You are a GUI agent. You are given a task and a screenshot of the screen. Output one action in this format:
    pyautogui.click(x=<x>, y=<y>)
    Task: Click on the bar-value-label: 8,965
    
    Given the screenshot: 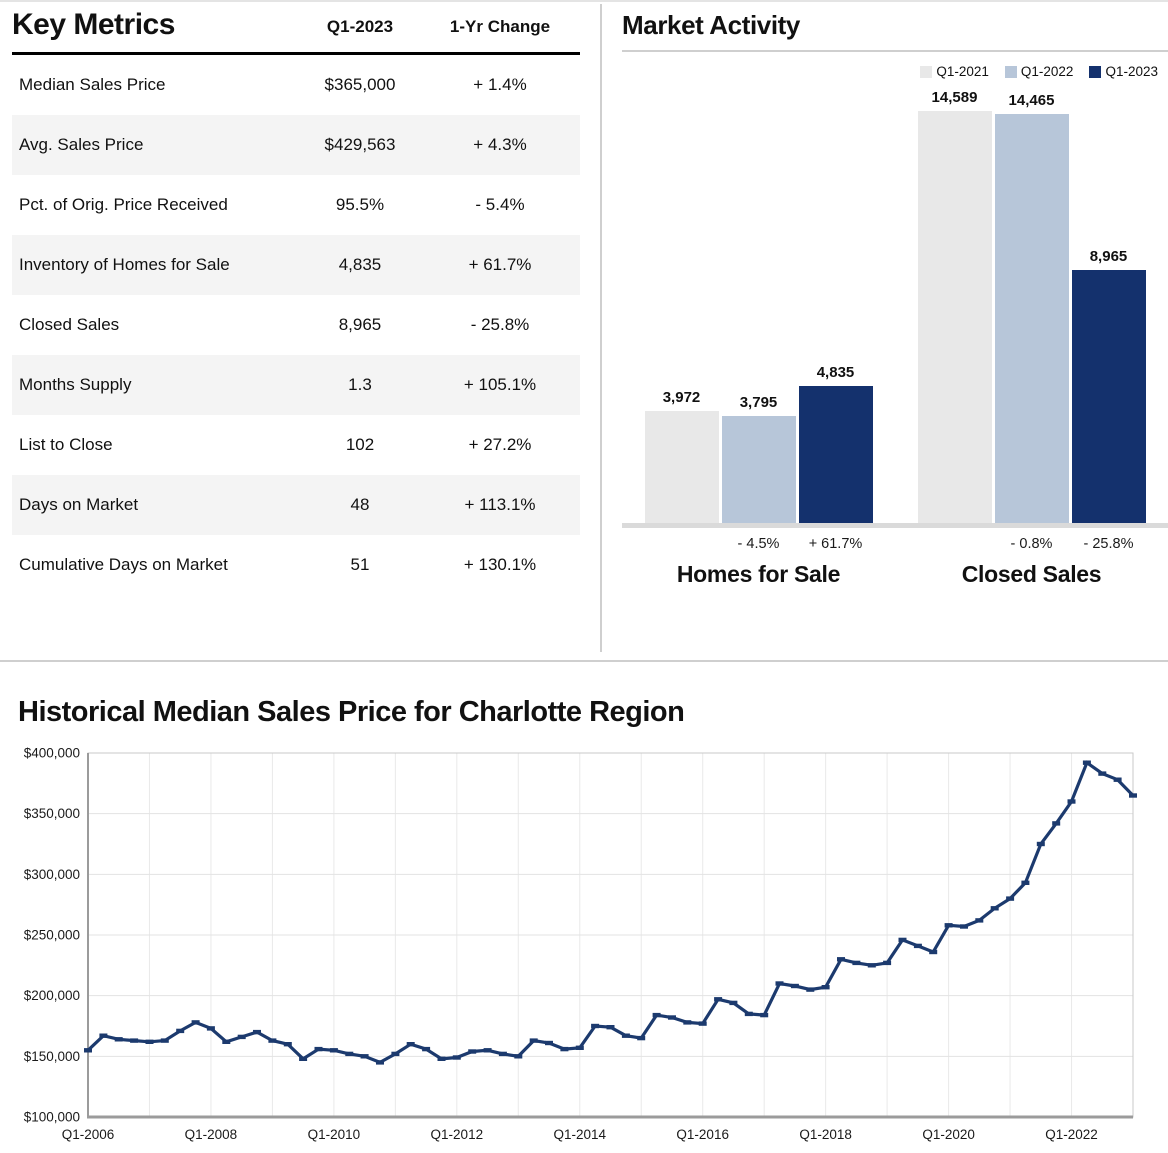 What is the action you would take?
    pyautogui.click(x=1108, y=256)
    